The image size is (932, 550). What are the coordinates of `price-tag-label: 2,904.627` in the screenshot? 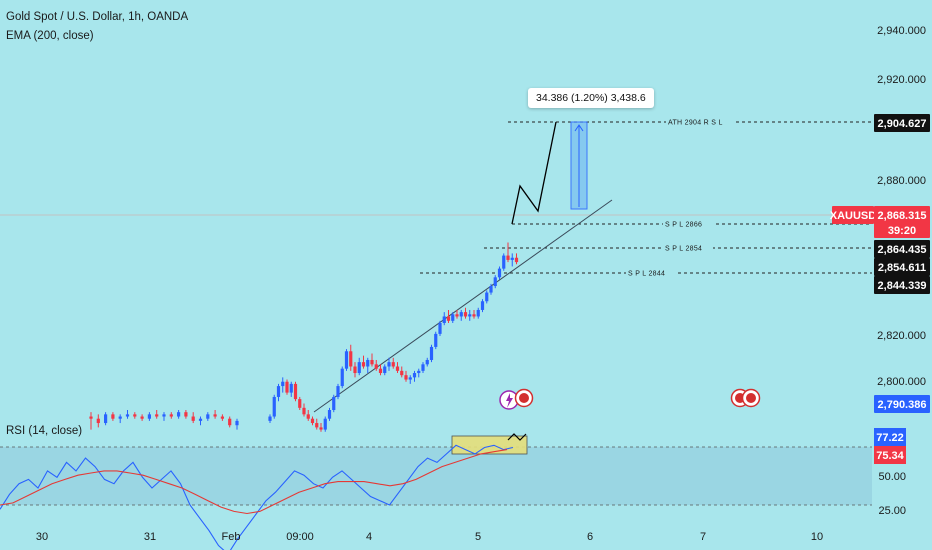 It's located at (902, 124).